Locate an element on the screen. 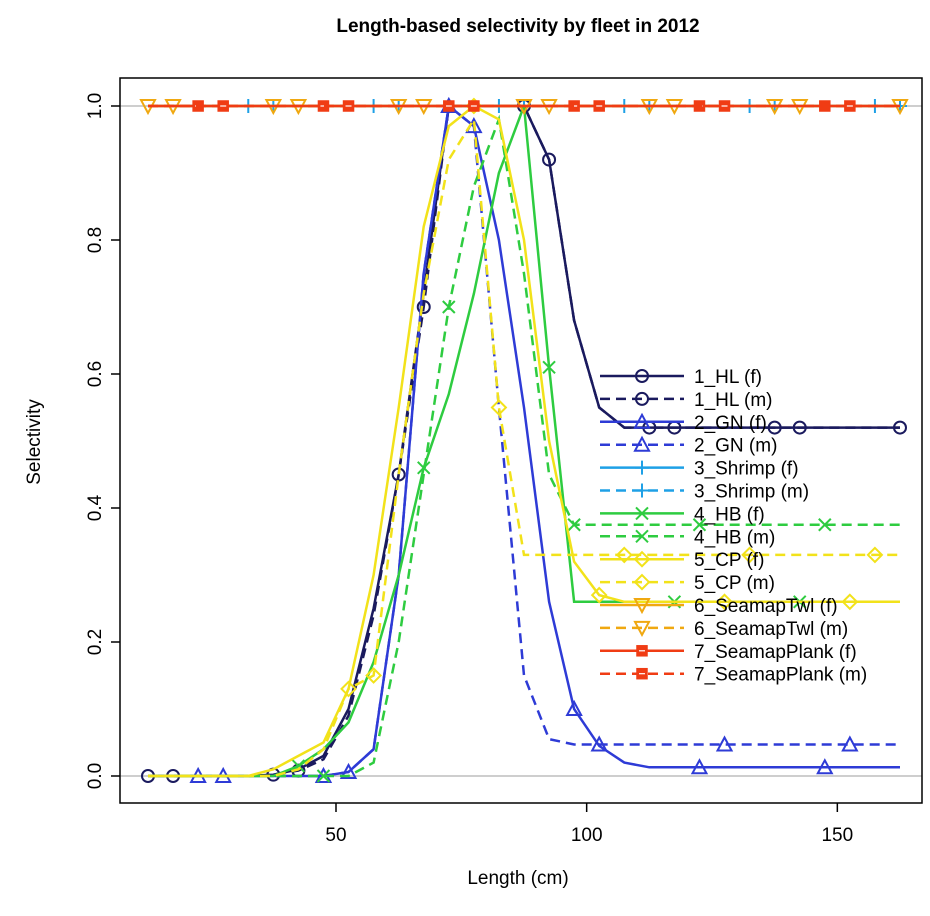 This screenshot has width=930, height=916. legend-label: 5_CP (m) is located at coordinates (734, 583).